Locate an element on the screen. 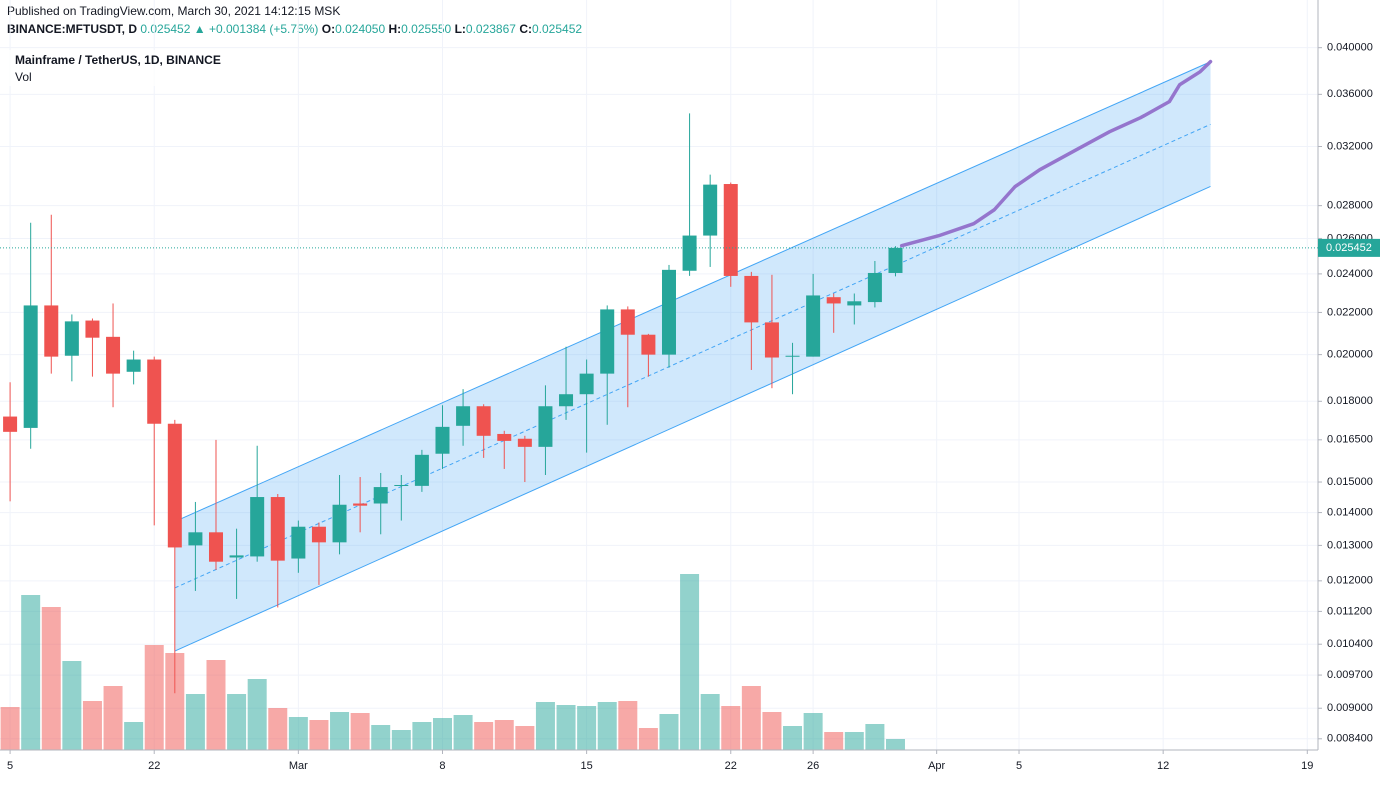 The height and width of the screenshot is (785, 1396). arrow: ▲ is located at coordinates (200, 29).